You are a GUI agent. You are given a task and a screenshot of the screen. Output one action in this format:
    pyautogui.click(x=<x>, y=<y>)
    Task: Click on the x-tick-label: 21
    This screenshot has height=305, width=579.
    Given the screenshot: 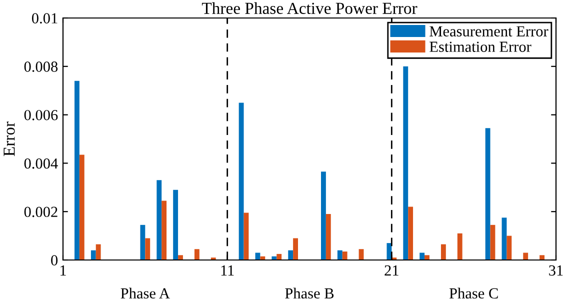 What is the action you would take?
    pyautogui.click(x=391, y=270)
    